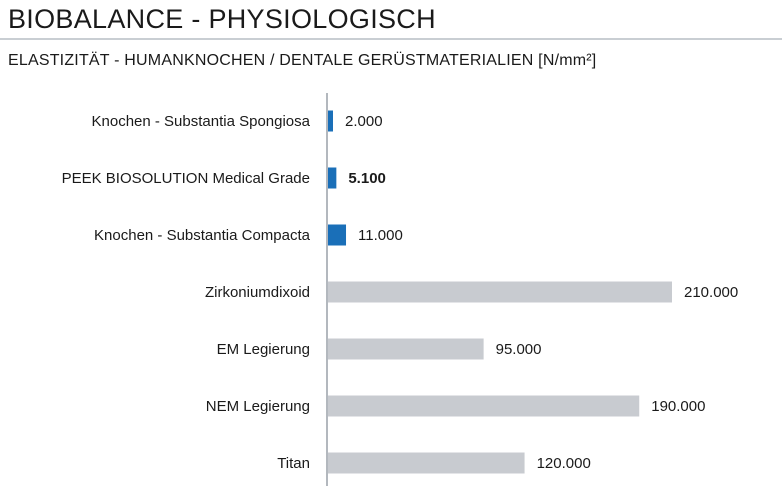  I want to click on value-label: 11.000, so click(380, 235).